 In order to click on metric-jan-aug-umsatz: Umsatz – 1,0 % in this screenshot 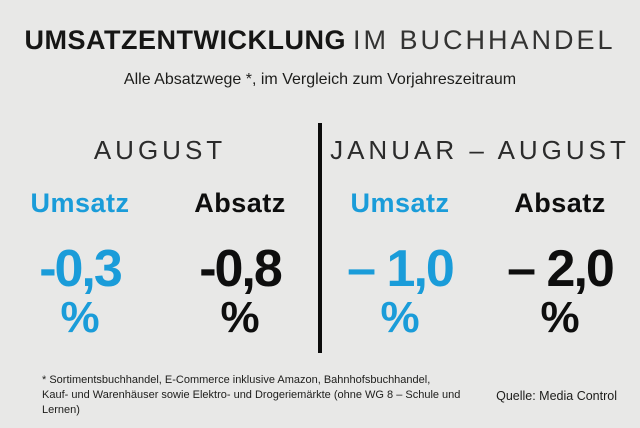, I will do `click(400, 264)`.